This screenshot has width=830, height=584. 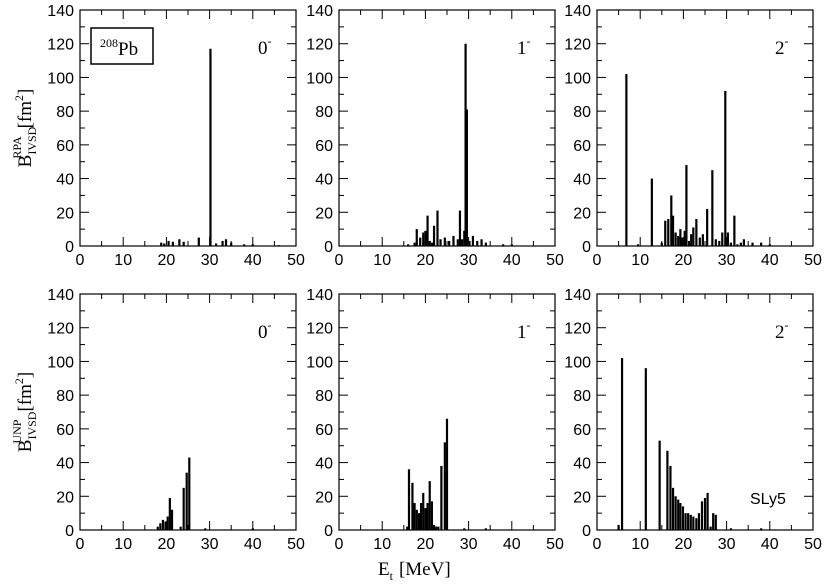 I want to click on panel-5: 0 10 20 30 40 50 0 20 40 60 80 100 120 140 2-, so click(x=693, y=420).